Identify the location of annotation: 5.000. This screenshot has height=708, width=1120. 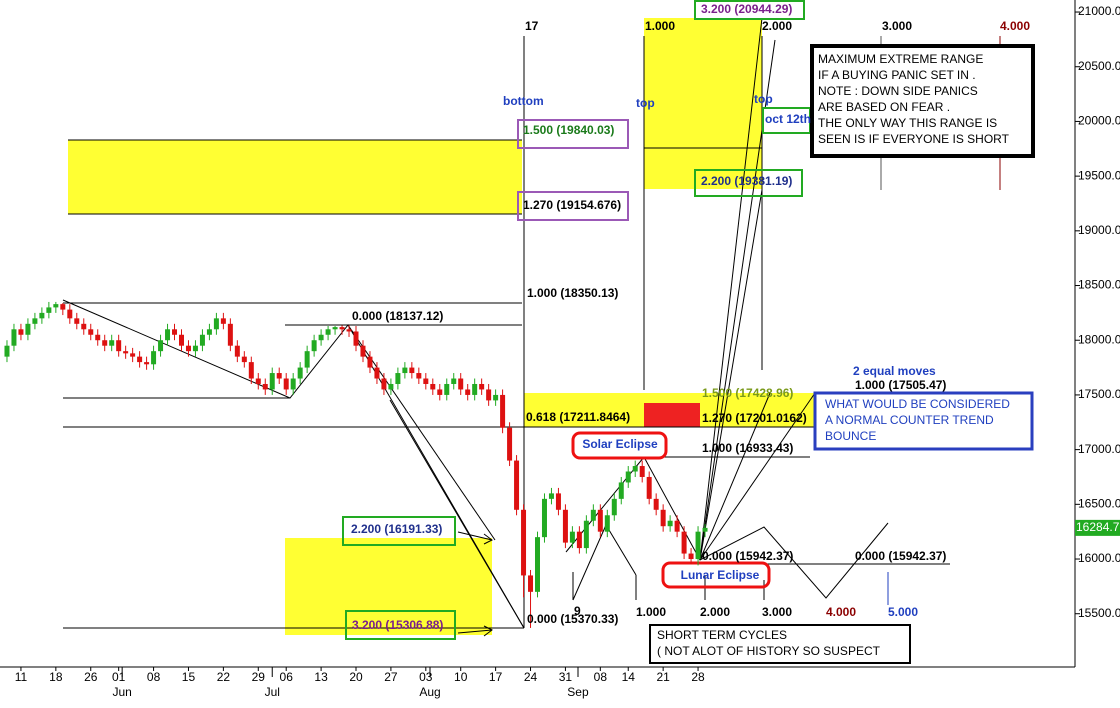
(903, 612).